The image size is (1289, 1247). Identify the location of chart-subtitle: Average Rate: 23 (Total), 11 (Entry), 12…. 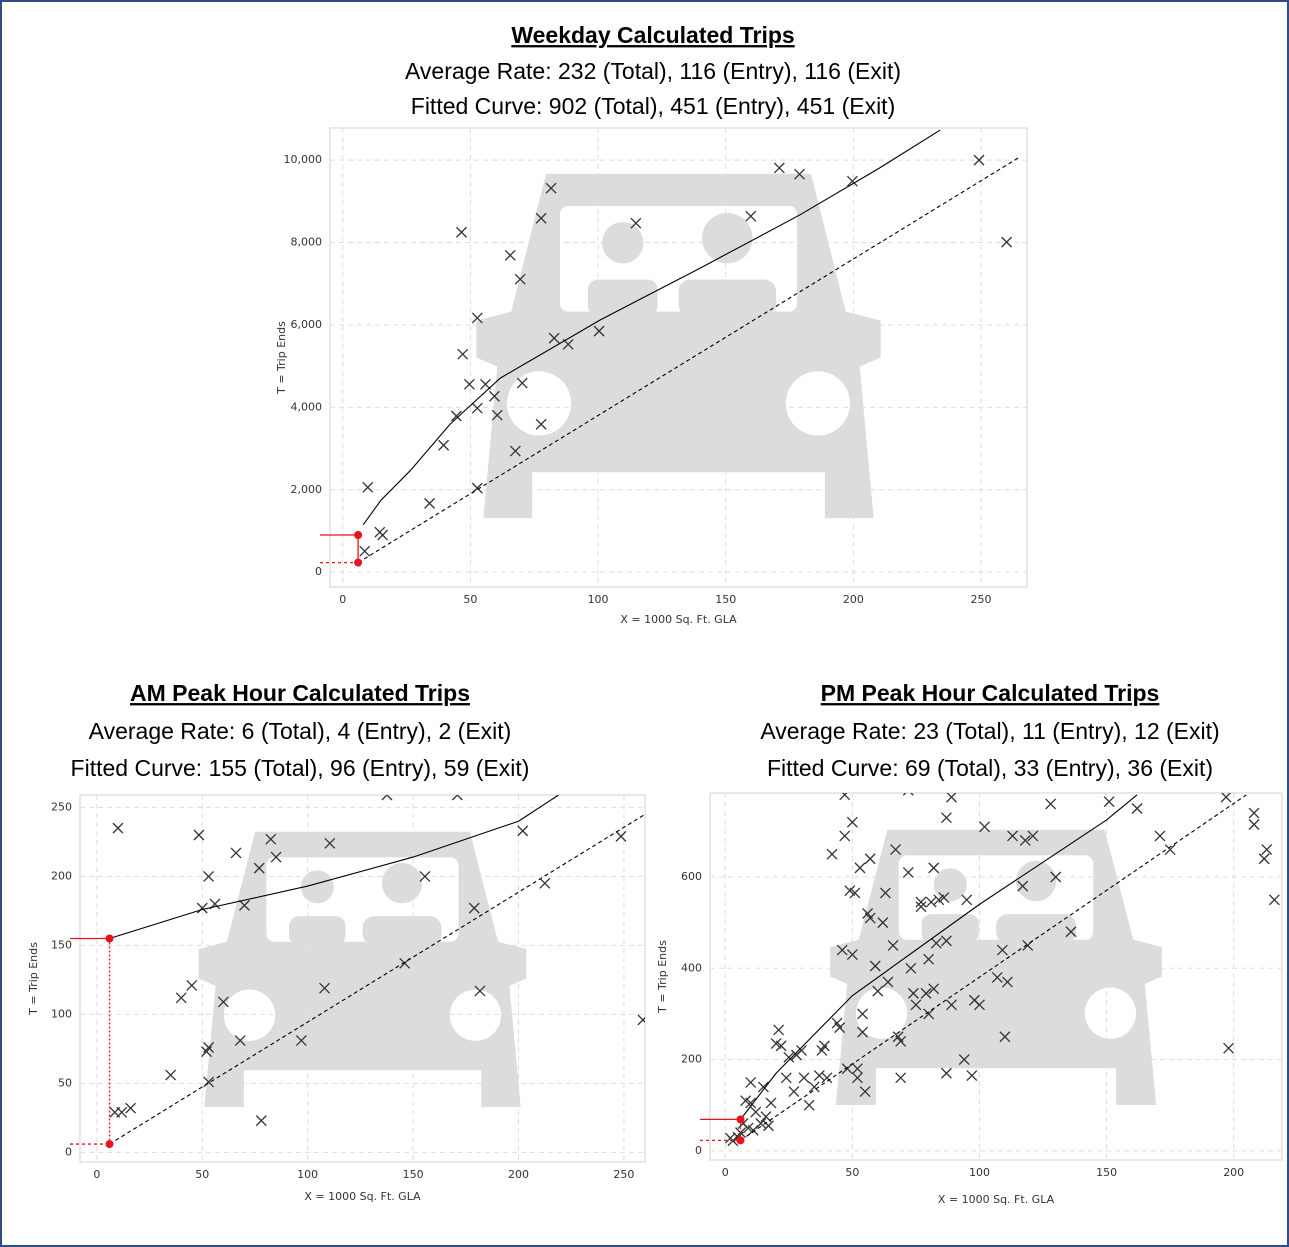
(989, 731).